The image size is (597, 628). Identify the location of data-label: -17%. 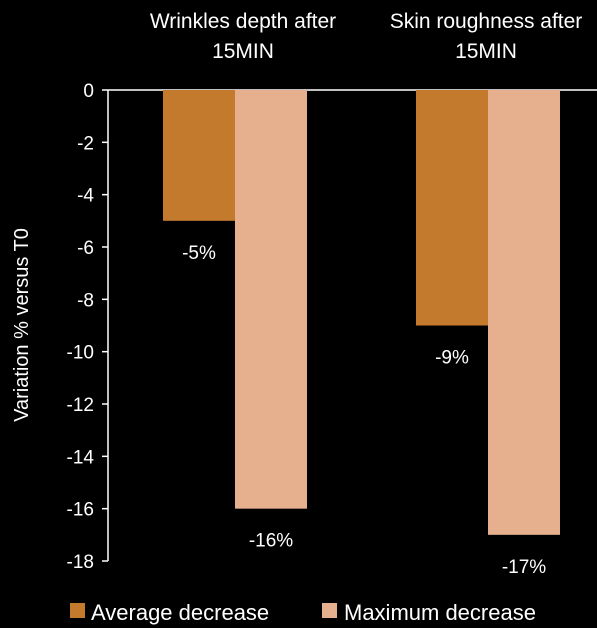
(524, 567).